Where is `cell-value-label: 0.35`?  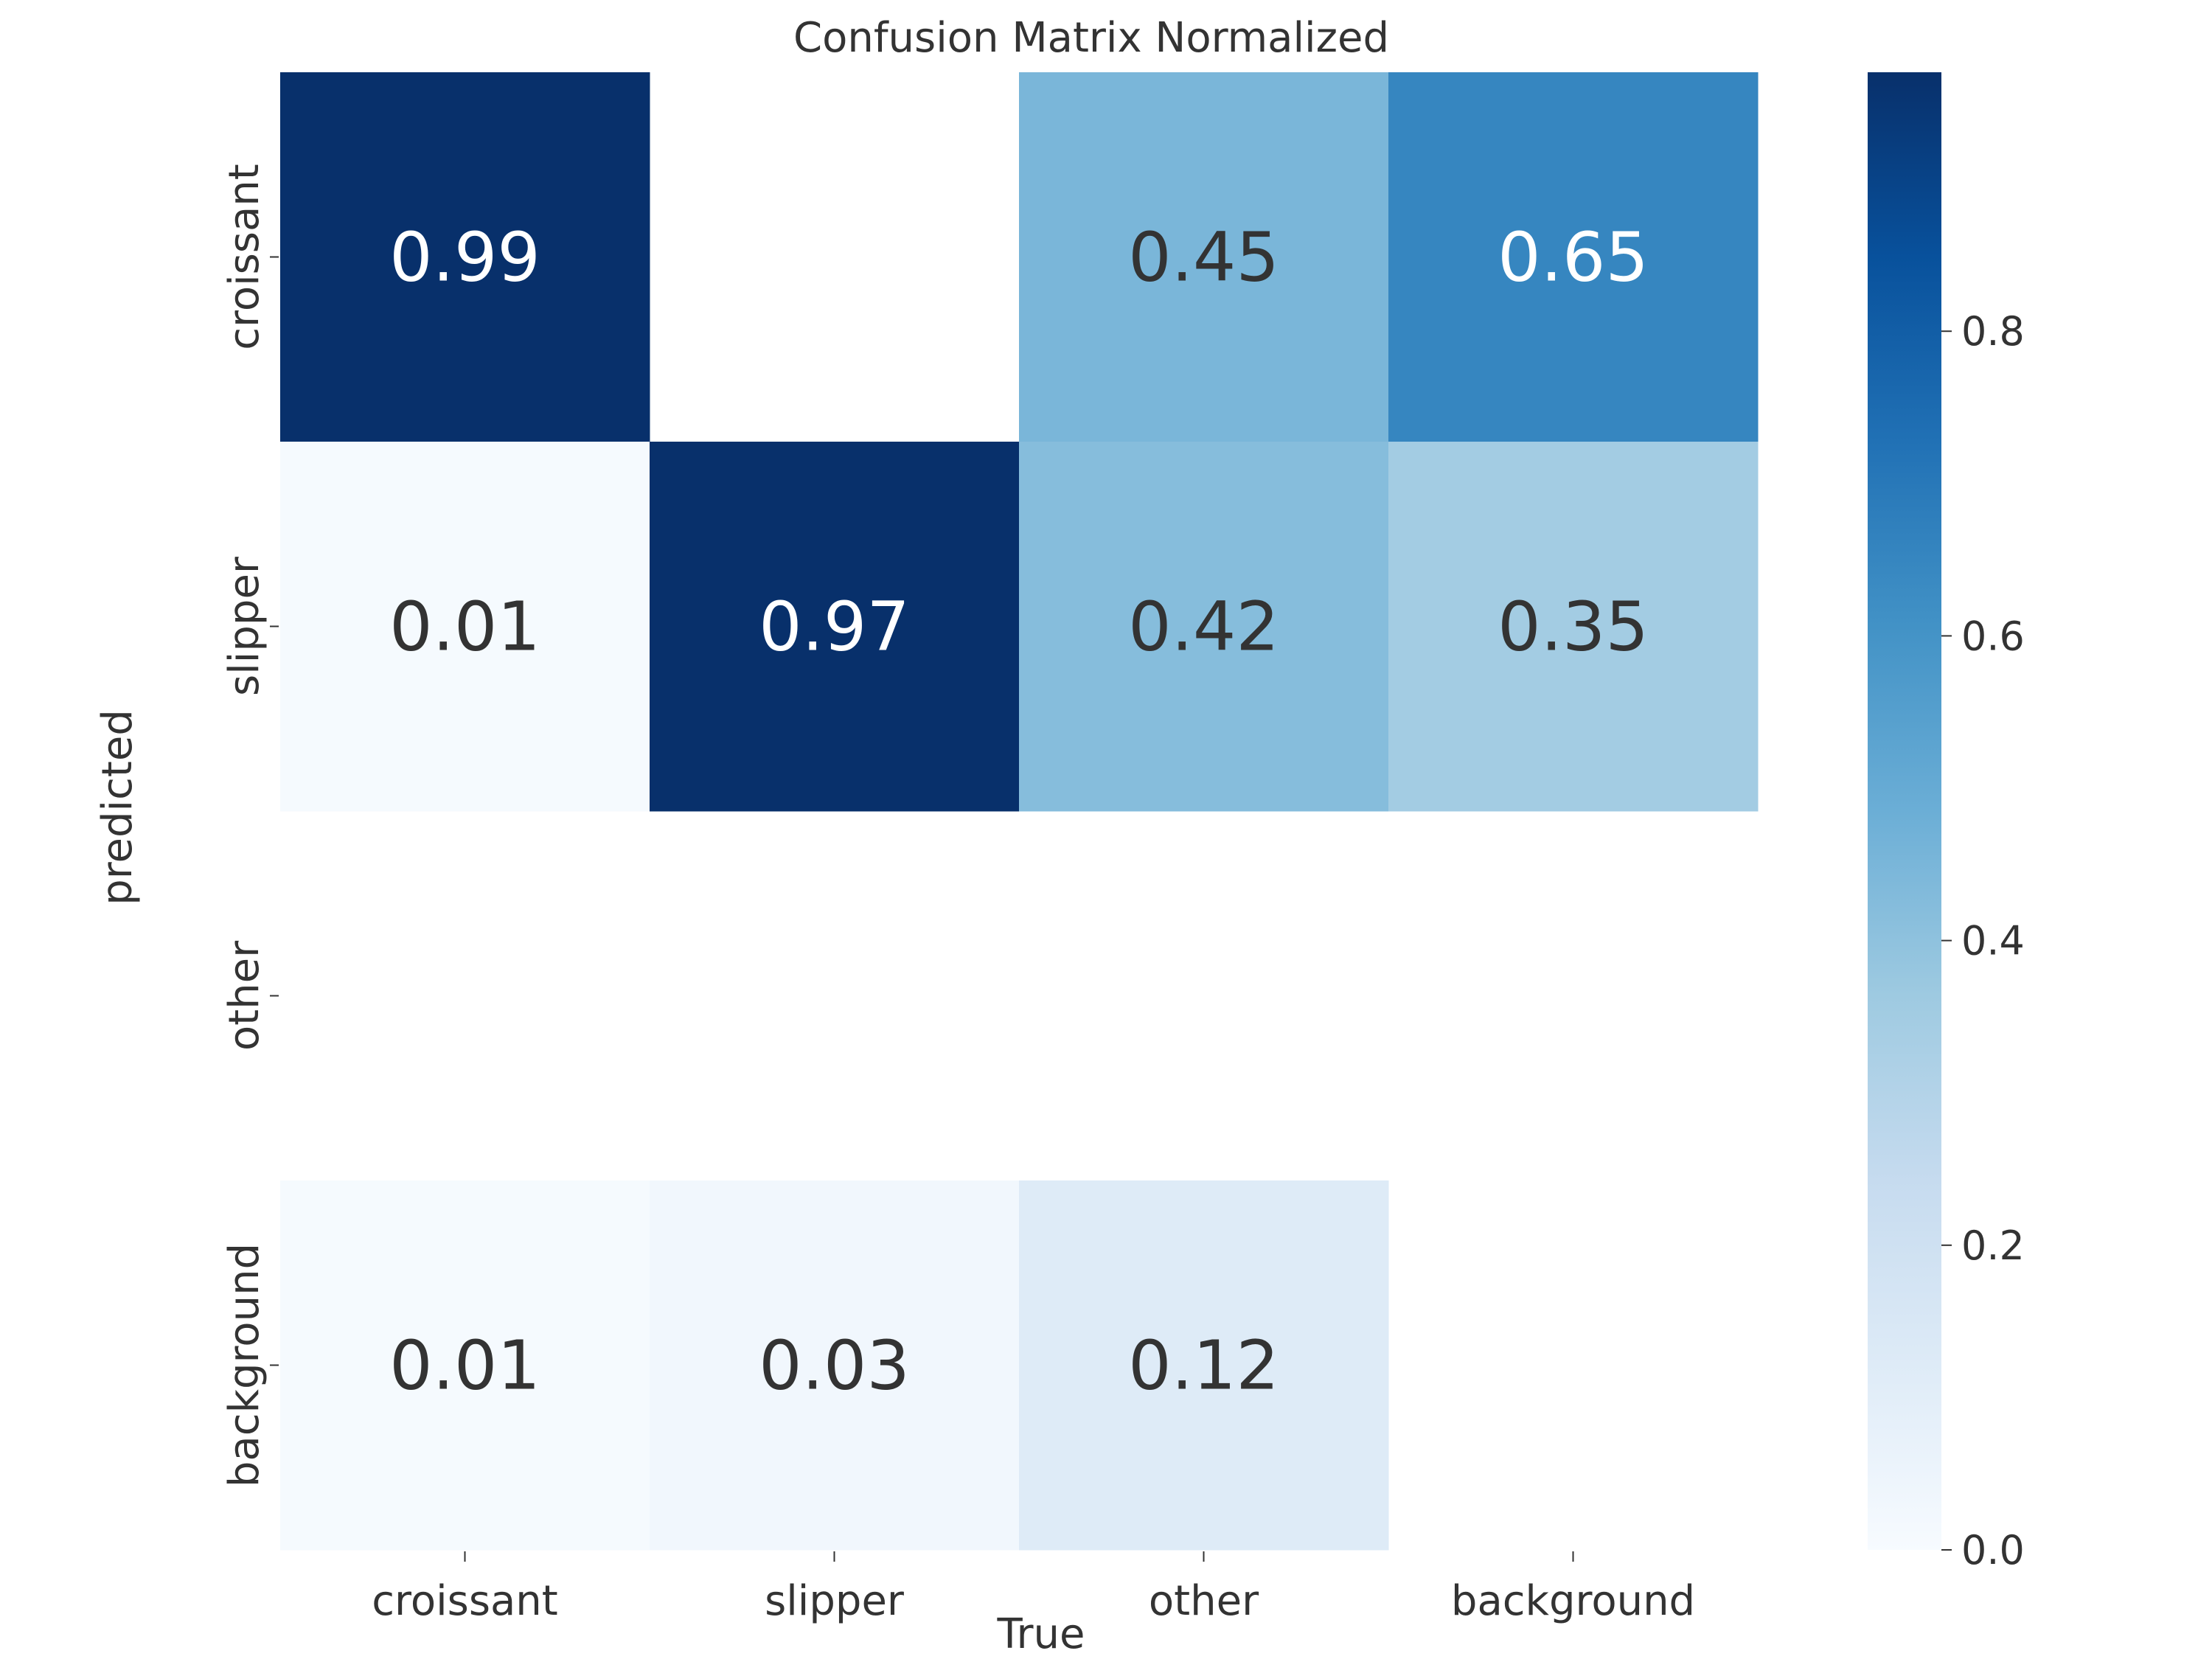 cell-value-label: 0.35 is located at coordinates (1573, 627).